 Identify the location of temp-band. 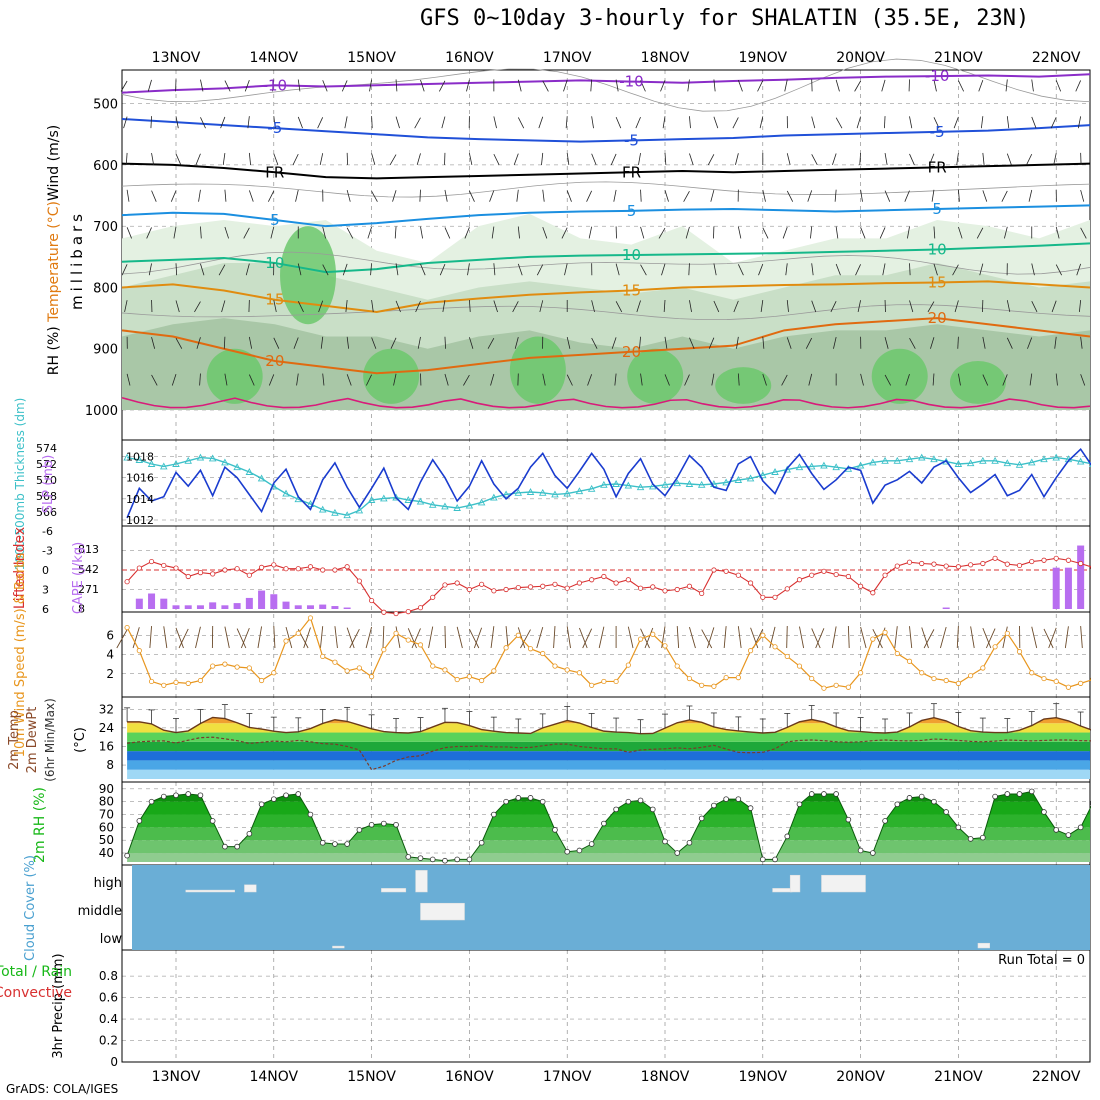
(608, 746).